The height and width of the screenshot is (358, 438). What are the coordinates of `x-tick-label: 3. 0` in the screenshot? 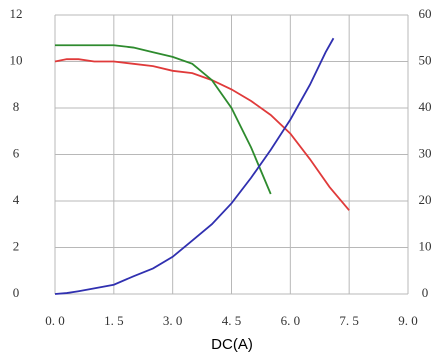 It's located at (173, 320).